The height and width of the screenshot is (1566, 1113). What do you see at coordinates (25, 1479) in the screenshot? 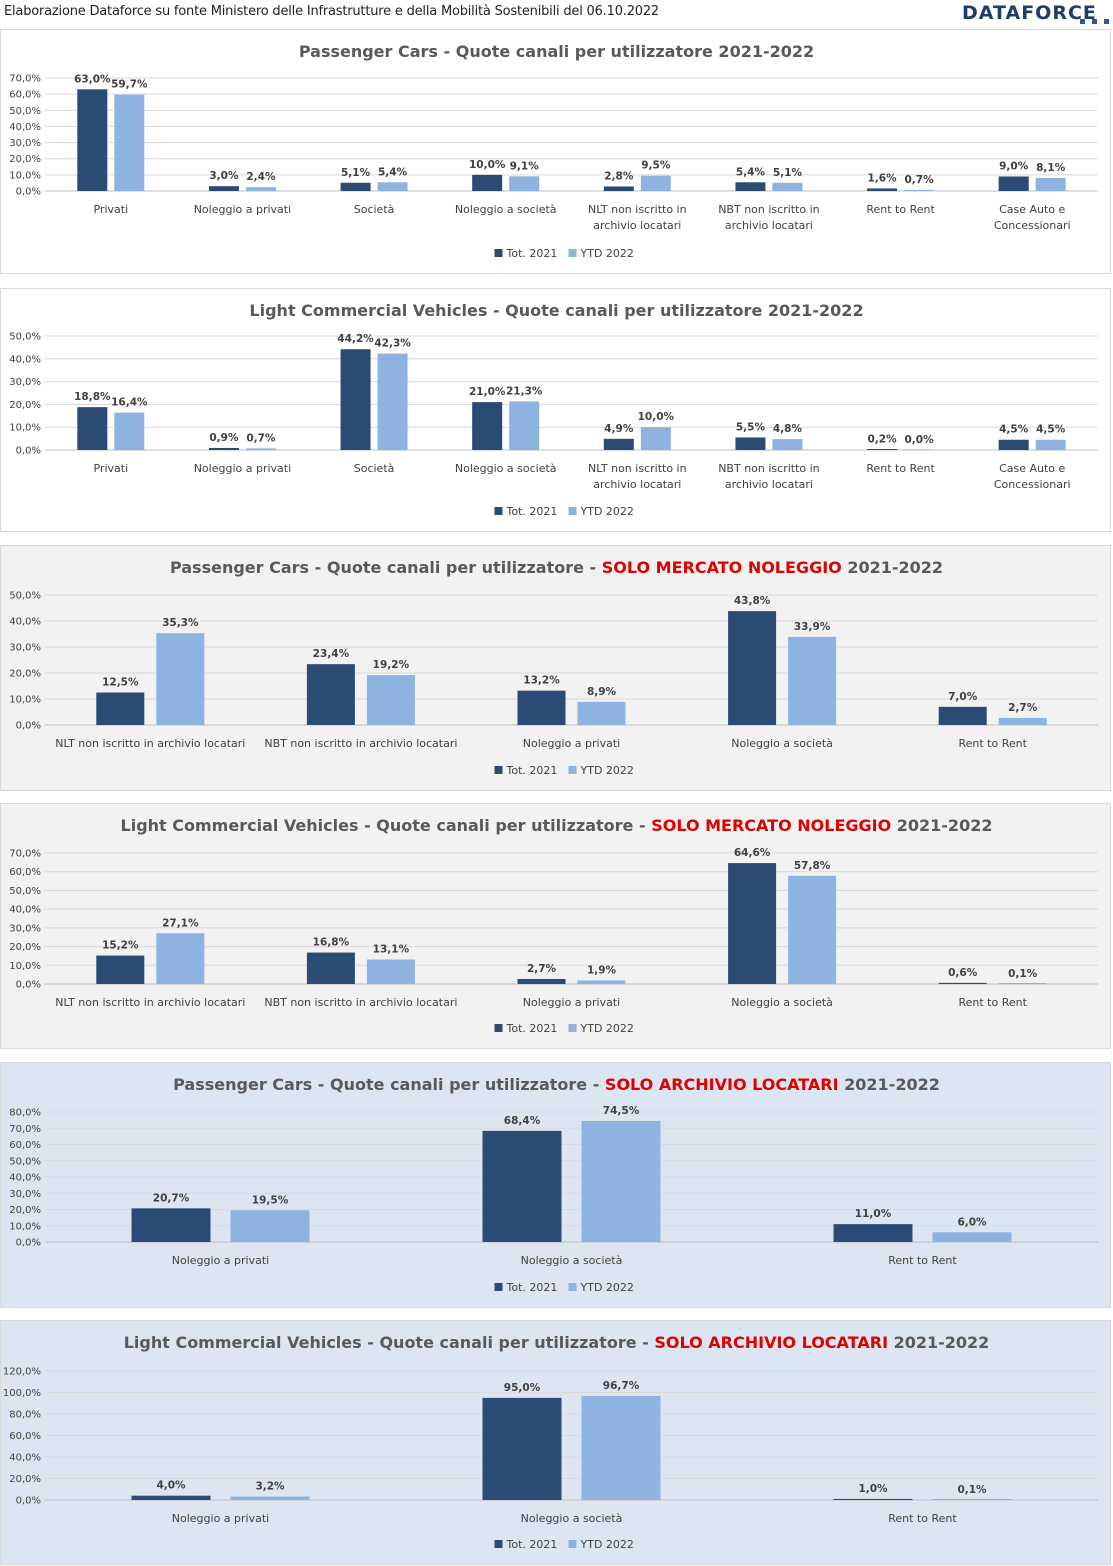
I see `y-tick-label: 20,0%` at bounding box center [25, 1479].